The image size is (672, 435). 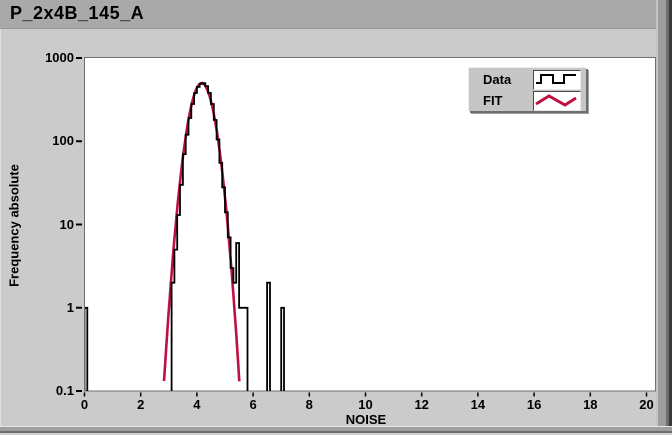 I want to click on y-tick-label: 1, so click(x=70, y=307).